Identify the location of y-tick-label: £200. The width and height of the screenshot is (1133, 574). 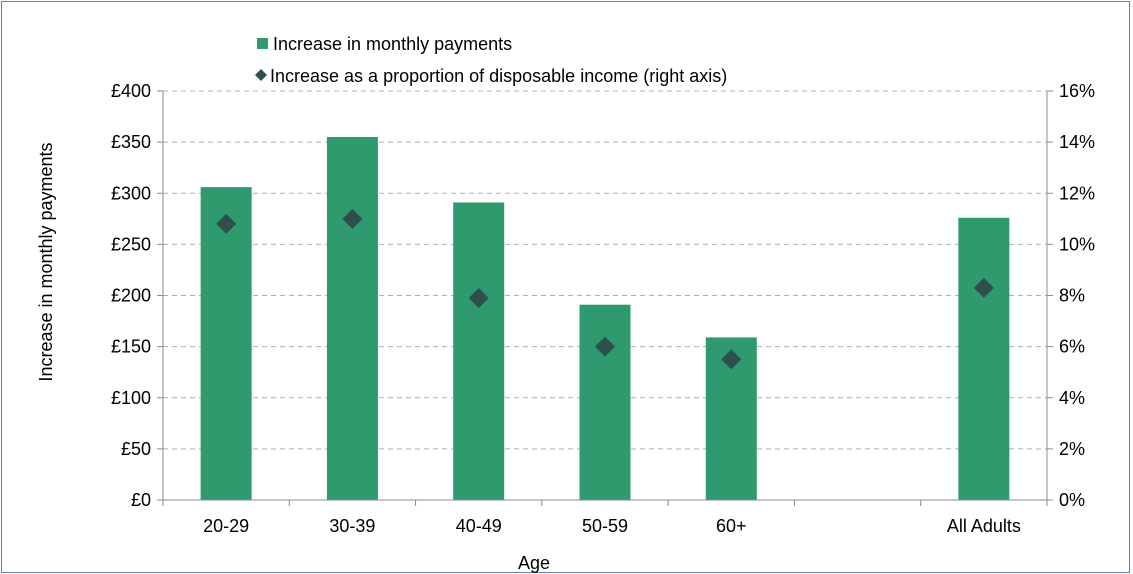
(131, 296).